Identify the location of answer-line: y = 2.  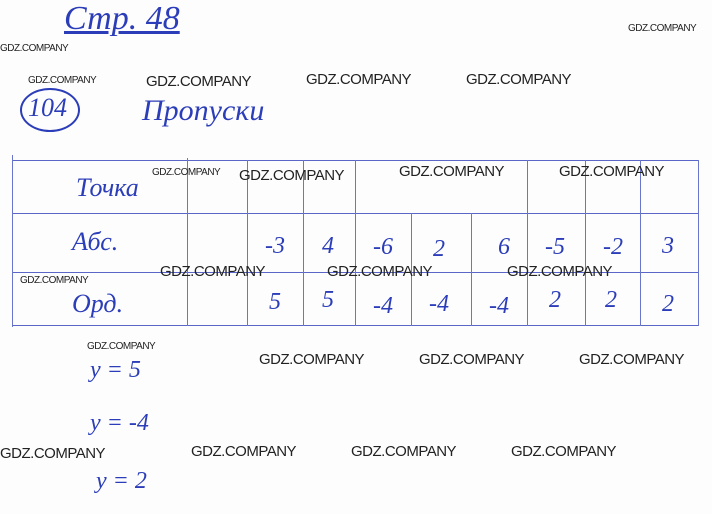
(121, 481).